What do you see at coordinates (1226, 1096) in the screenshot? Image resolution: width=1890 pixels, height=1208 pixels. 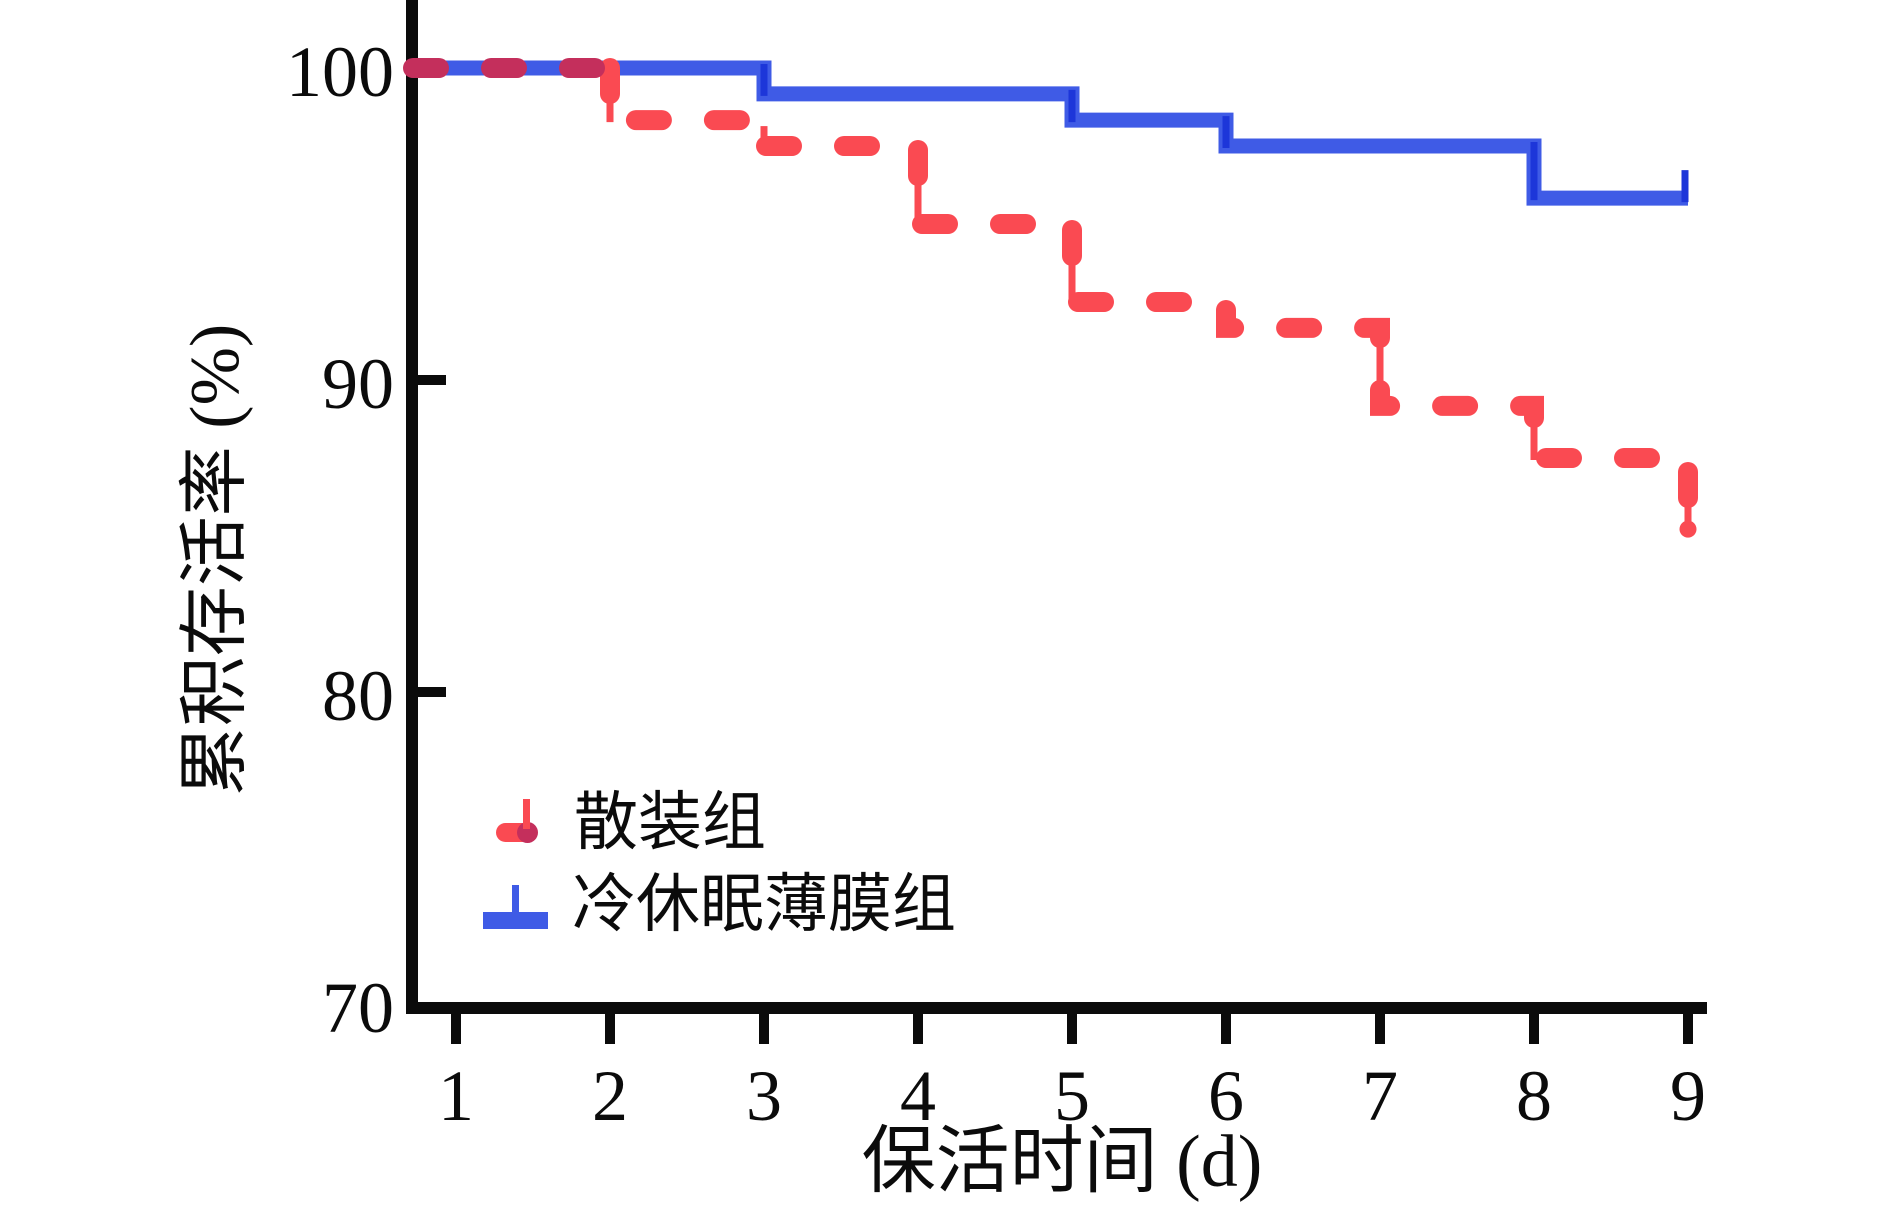 I see `x-tick-label: 6` at bounding box center [1226, 1096].